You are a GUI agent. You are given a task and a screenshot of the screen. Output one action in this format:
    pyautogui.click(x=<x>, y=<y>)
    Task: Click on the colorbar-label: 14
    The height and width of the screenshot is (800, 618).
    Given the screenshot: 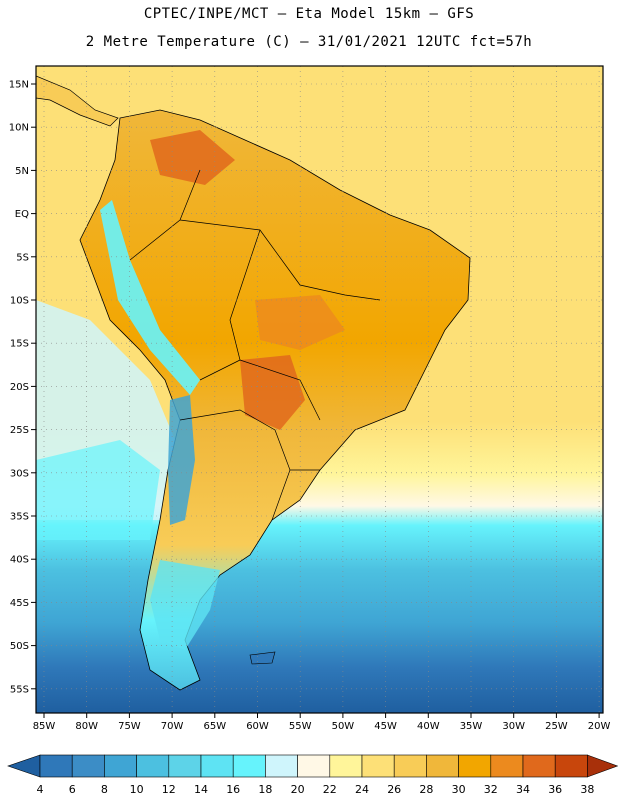 What is the action you would take?
    pyautogui.click(x=201, y=789)
    